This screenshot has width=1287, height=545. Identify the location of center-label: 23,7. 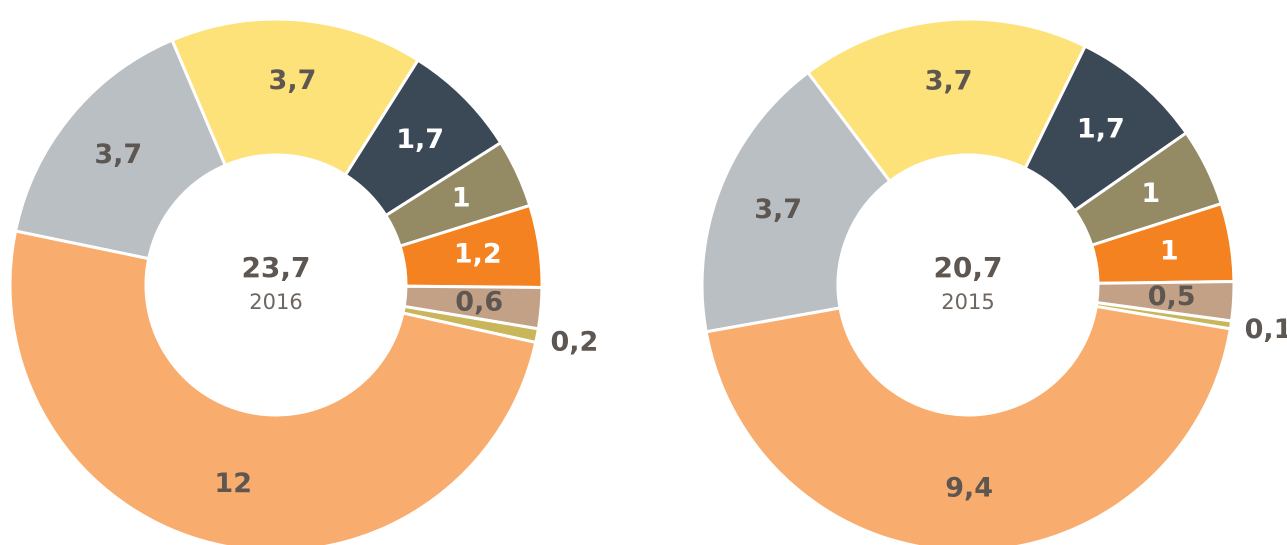
(275, 267).